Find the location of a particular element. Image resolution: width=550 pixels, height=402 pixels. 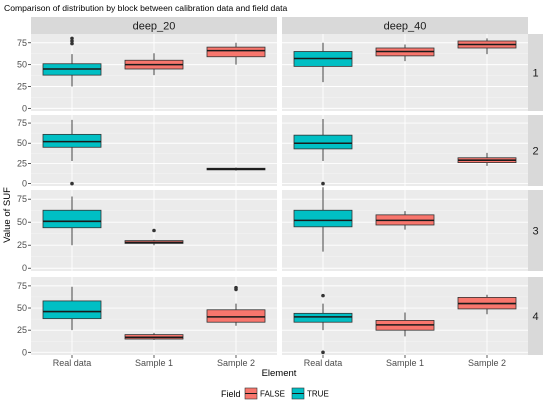

facet-strip-label: 2 is located at coordinates (535, 152).